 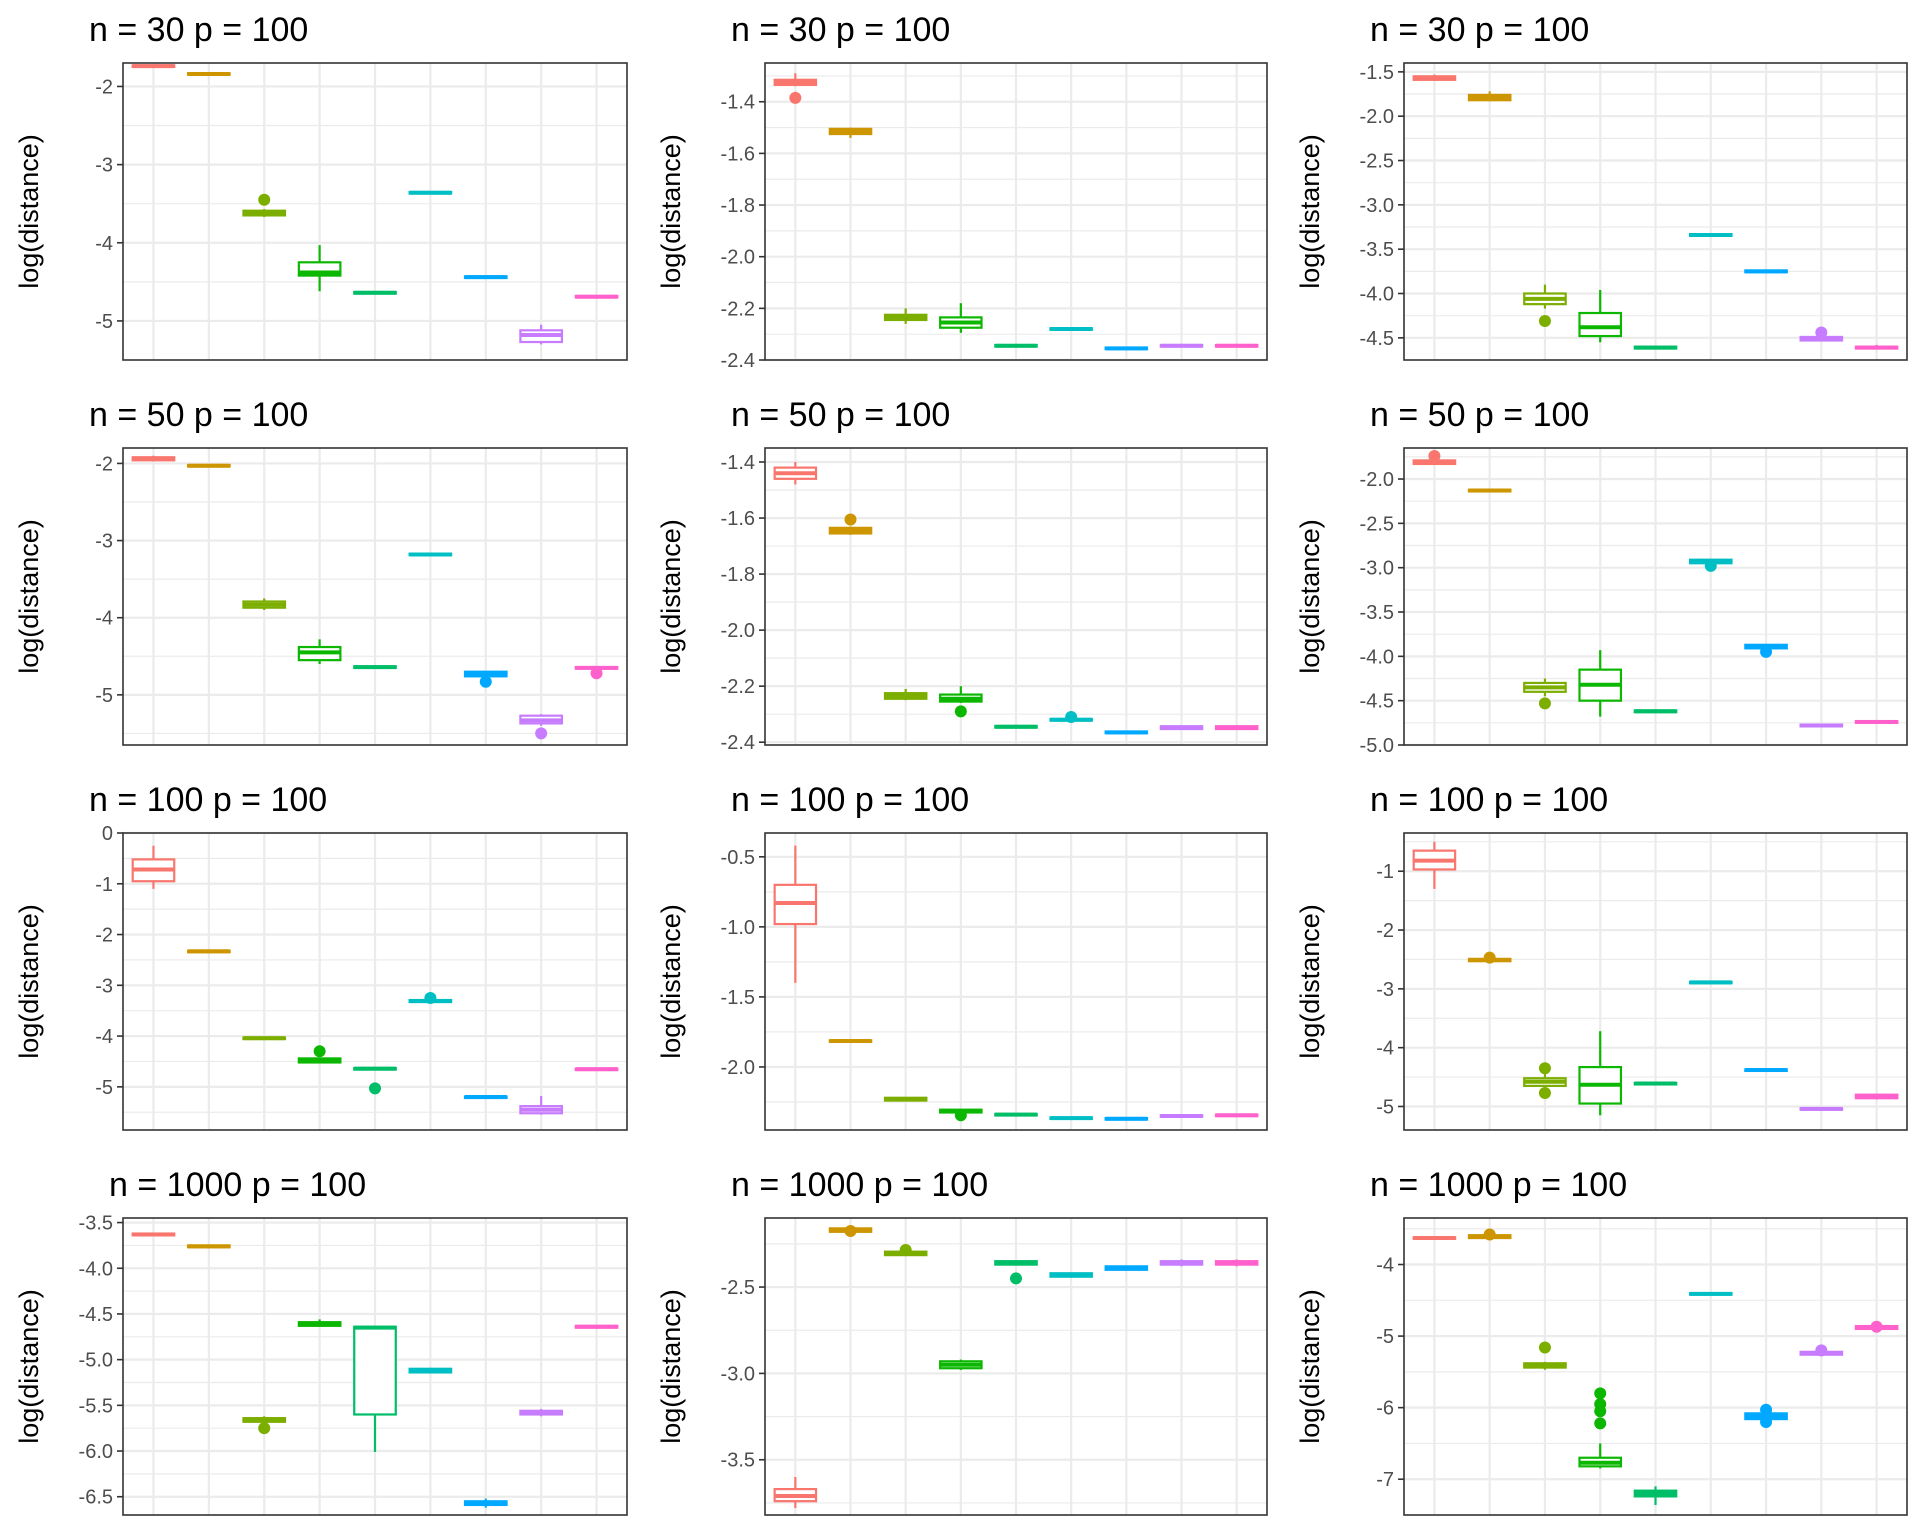 I want to click on y-tick-label: -0.5, so click(x=738, y=858).